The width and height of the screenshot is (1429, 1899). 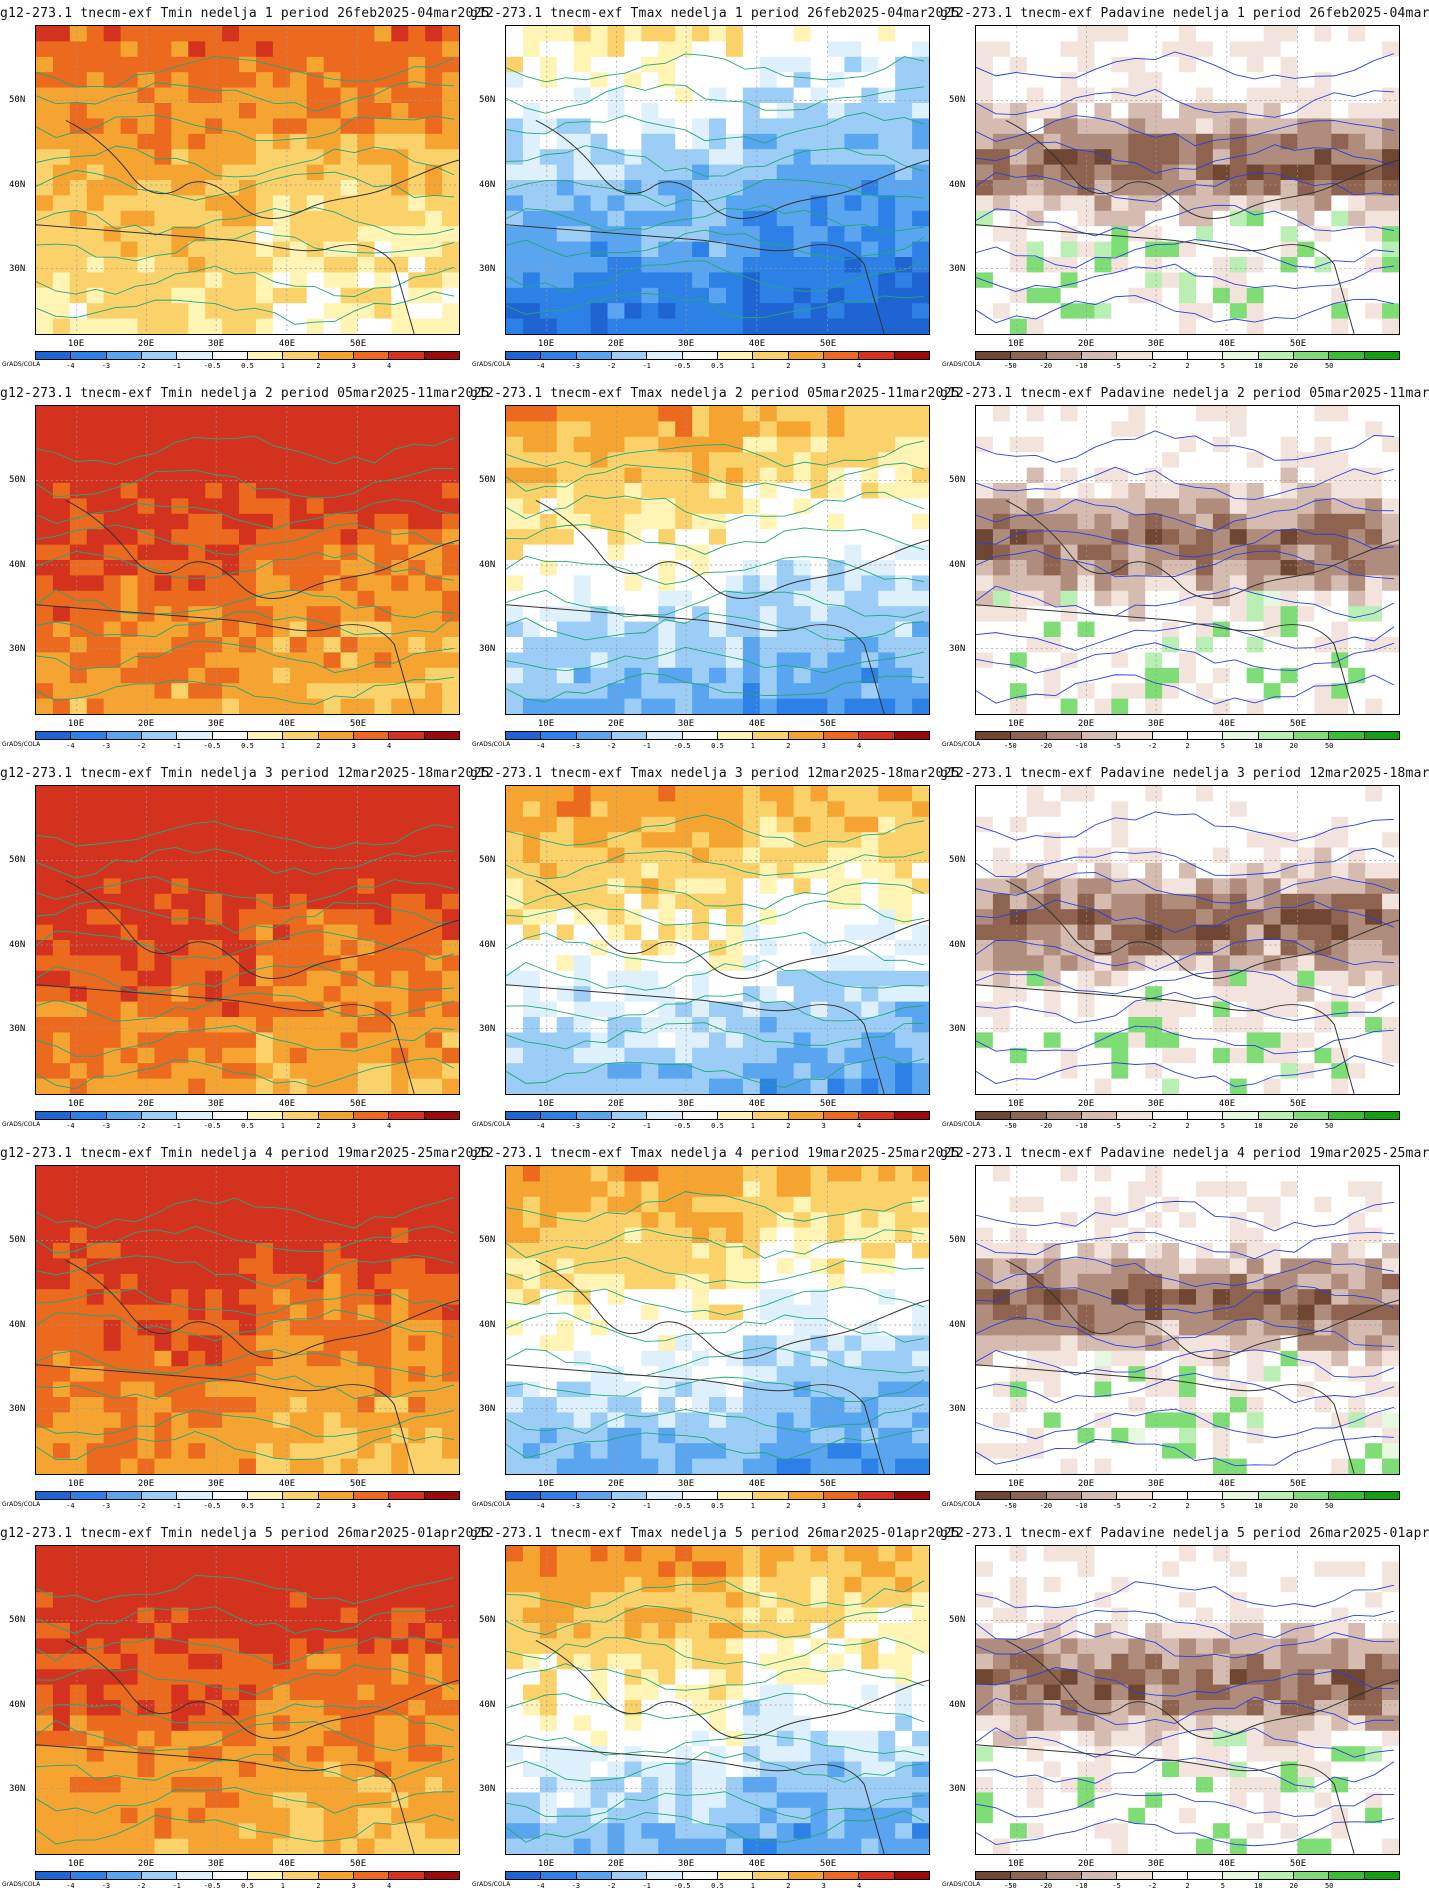 What do you see at coordinates (1046, 1126) in the screenshot?
I see `color-scale-tick: -20` at bounding box center [1046, 1126].